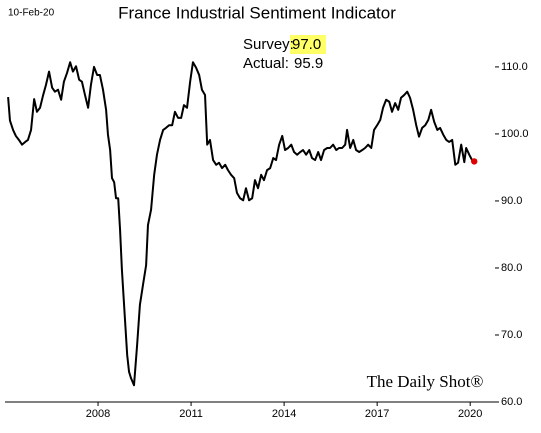  What do you see at coordinates (31, 13) in the screenshot?
I see `date-label: 10-Feb-20` at bounding box center [31, 13].